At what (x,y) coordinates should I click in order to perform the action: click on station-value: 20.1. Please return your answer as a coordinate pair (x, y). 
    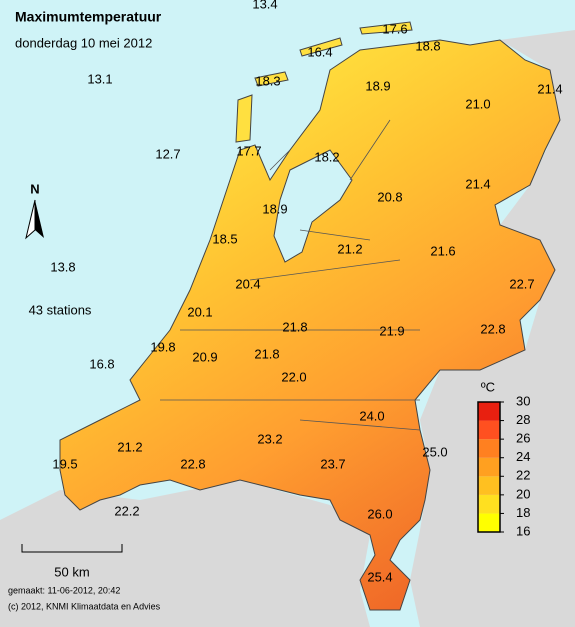
    Looking at the image, I should click on (199, 311).